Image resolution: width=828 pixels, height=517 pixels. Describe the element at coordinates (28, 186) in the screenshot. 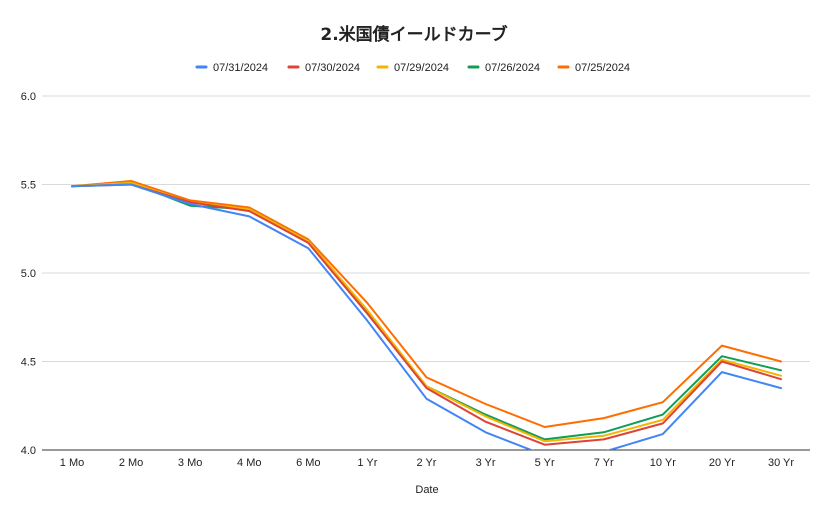

I see `y-tick-label: 5.5` at that location.